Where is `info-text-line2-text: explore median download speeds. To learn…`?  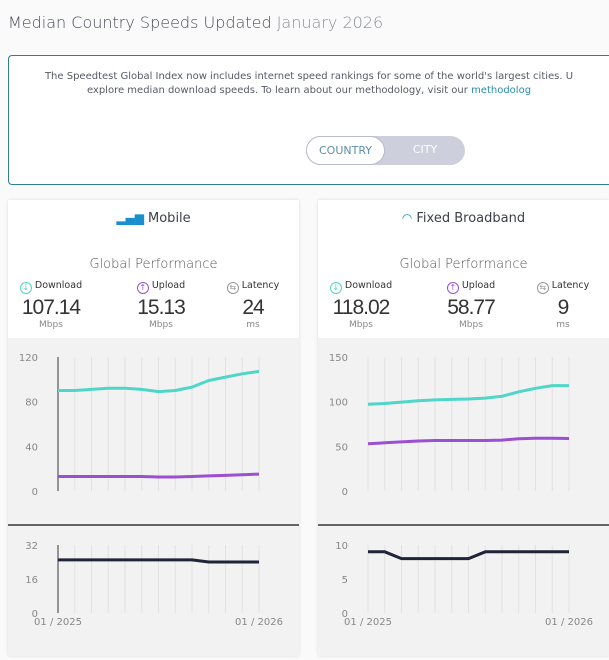 info-text-line2-text: explore median download speeds. To learn… is located at coordinates (279, 90).